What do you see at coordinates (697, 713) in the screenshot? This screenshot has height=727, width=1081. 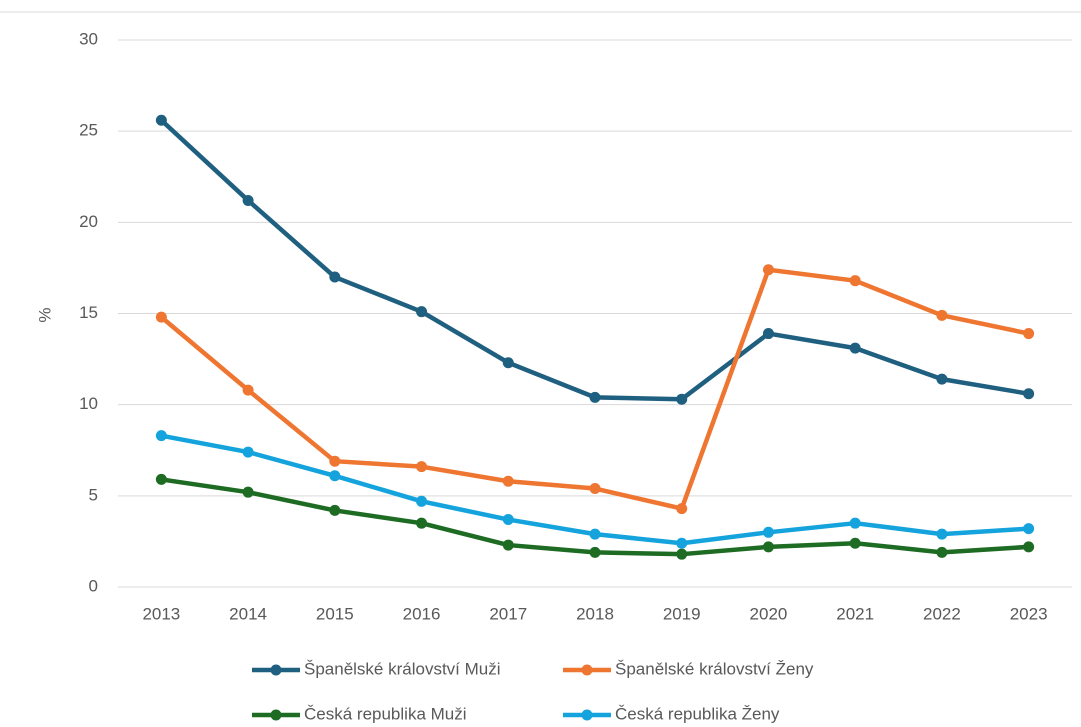 I see `legend-label: Česká republika Ženy` at bounding box center [697, 713].